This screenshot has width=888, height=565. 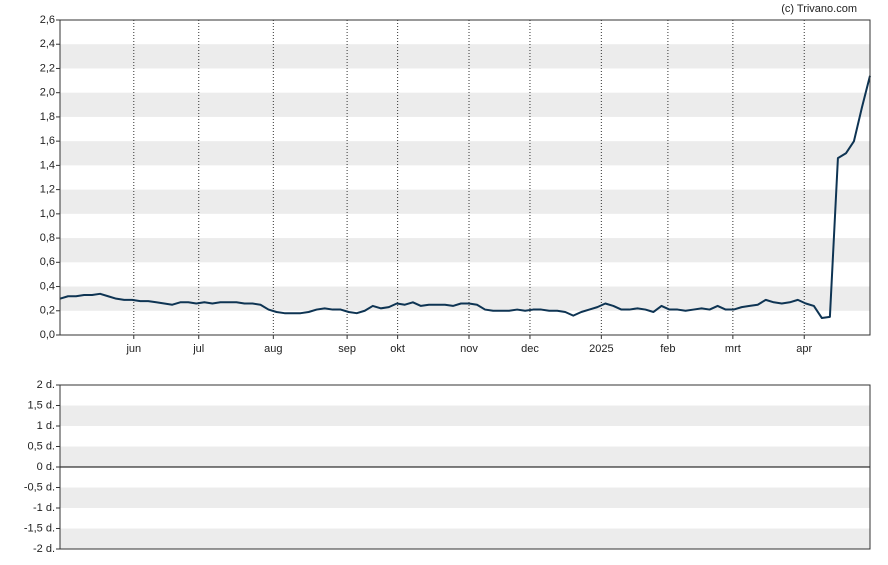 I want to click on x-tick-label: apr, so click(x=804, y=349).